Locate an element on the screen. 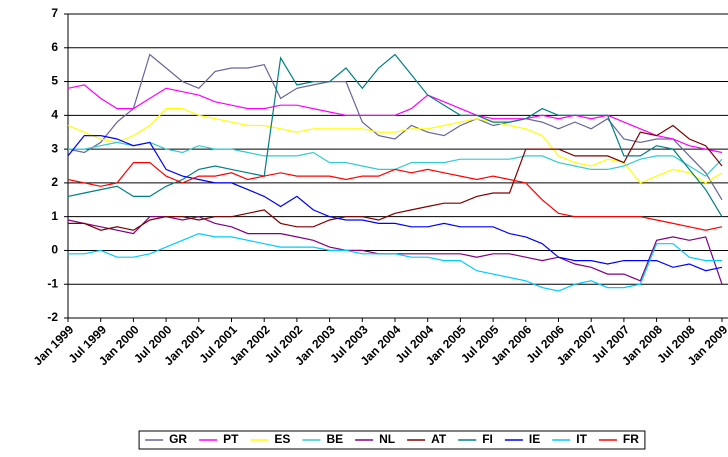  y-tick-label: 7 is located at coordinates (54, 13).